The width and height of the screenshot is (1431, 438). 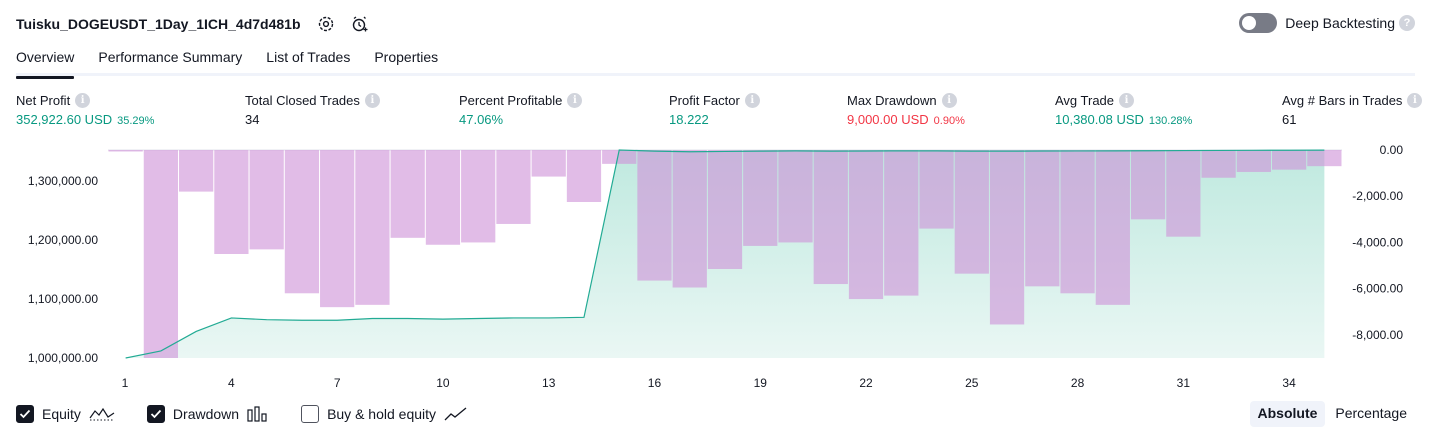 What do you see at coordinates (888, 119) in the screenshot?
I see `metric-value: 9,000.00 USD` at bounding box center [888, 119].